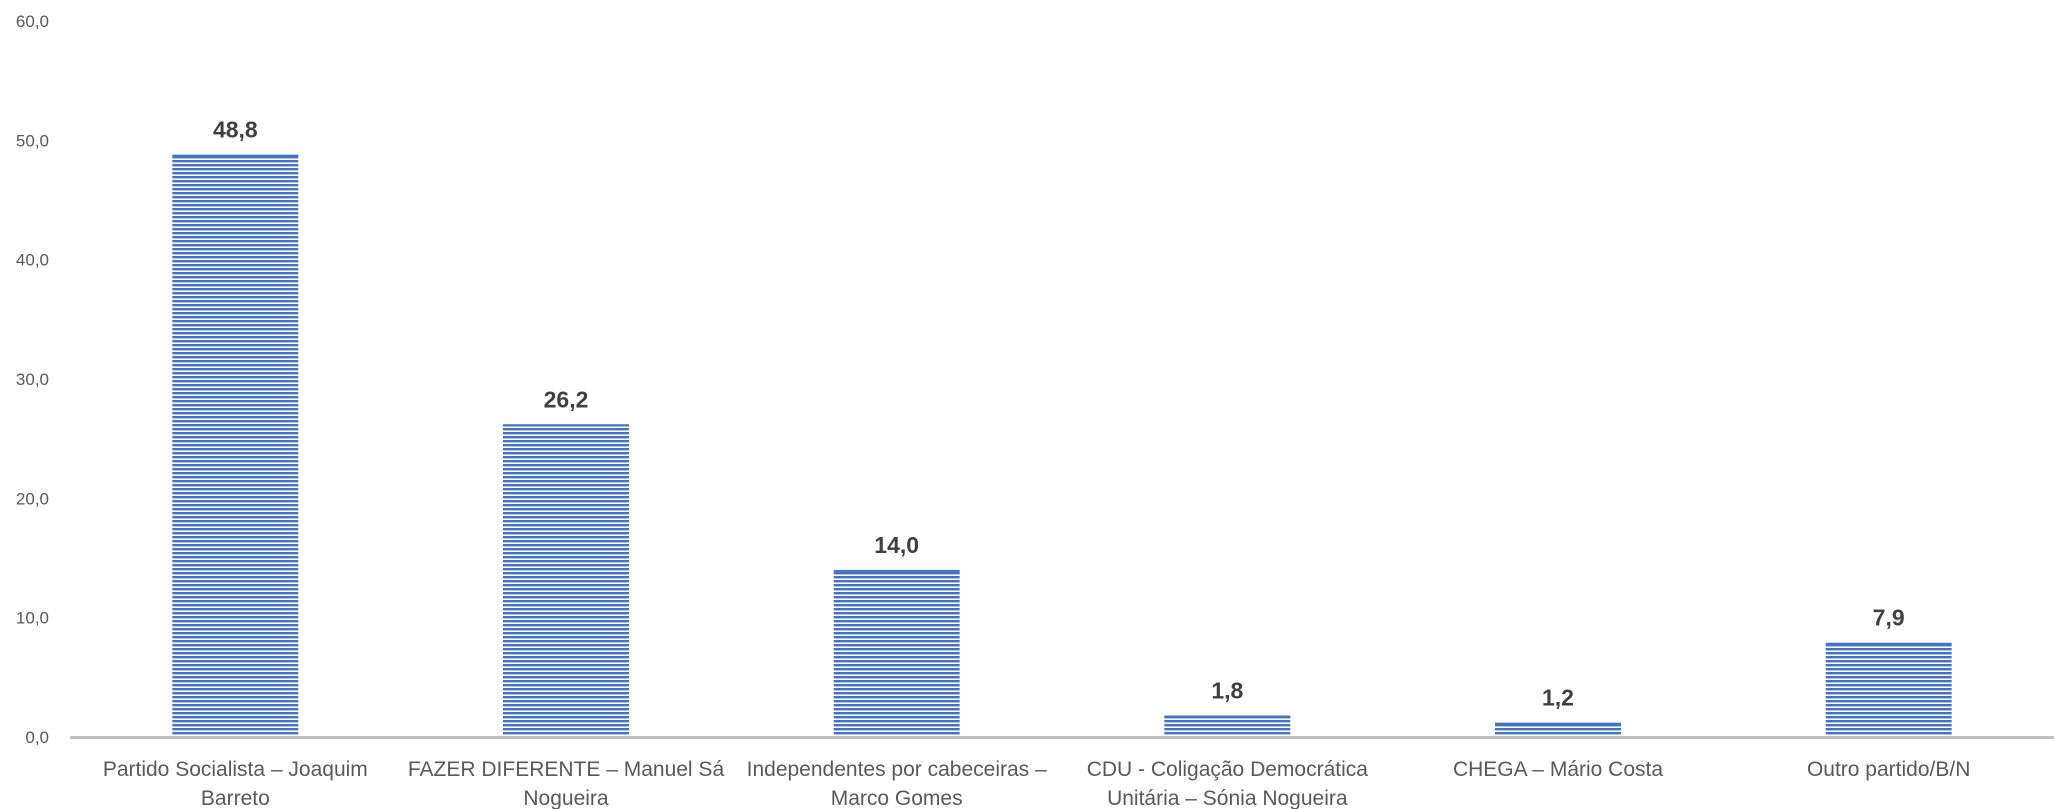 The width and height of the screenshot is (2054, 809). What do you see at coordinates (897, 798) in the screenshot?
I see `x-tick-label: Marco Gomes` at bounding box center [897, 798].